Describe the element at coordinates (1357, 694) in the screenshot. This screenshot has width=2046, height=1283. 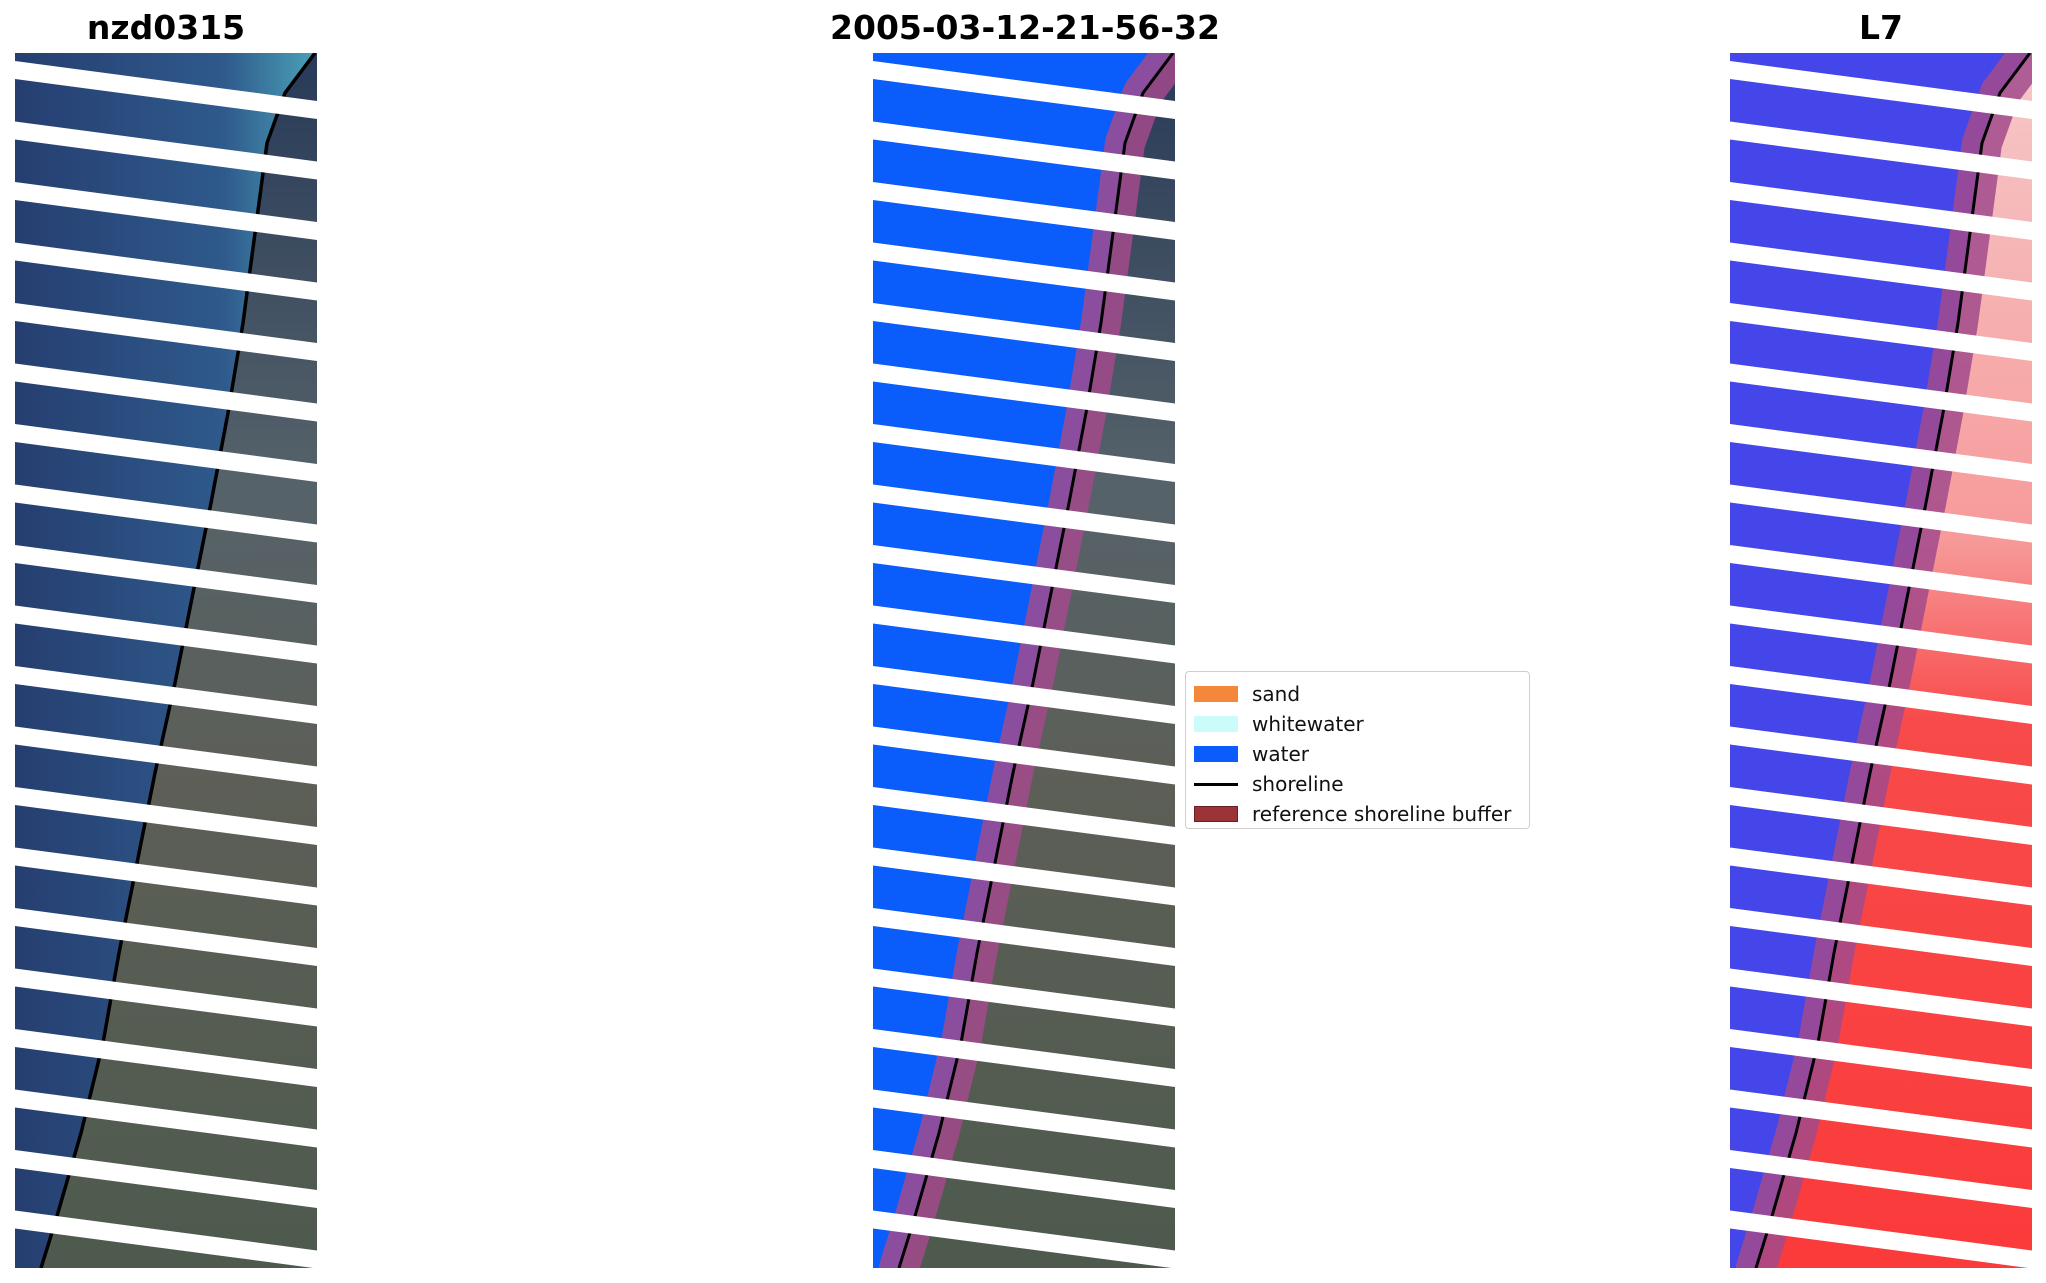
I see `legend-item-sand: sand` at that location.